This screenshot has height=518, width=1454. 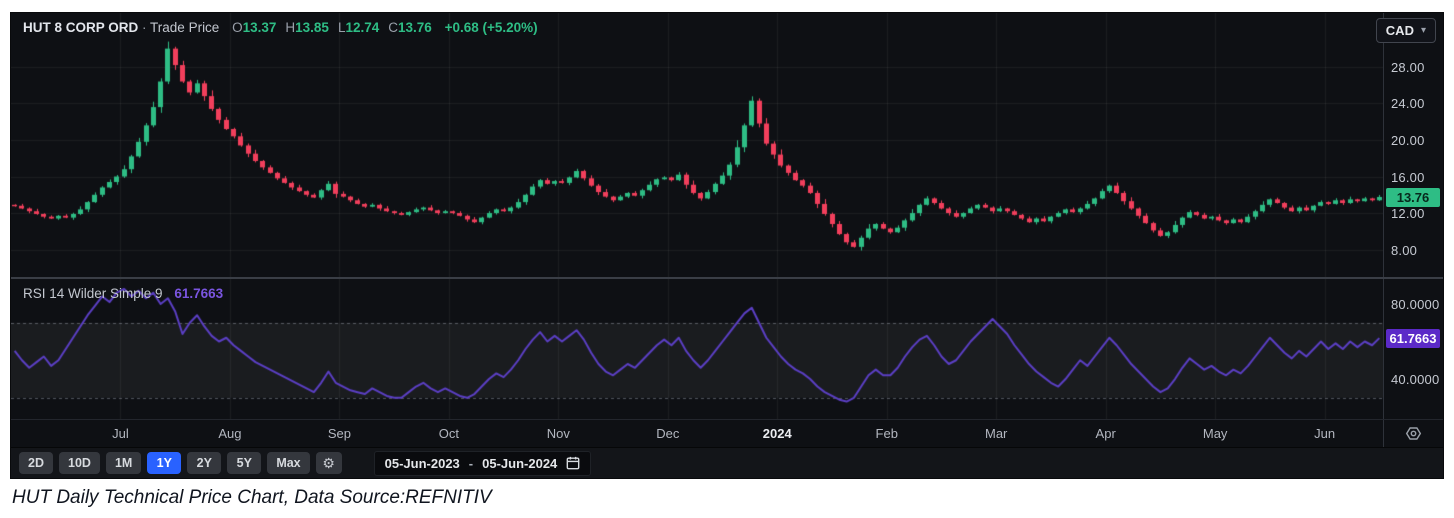 What do you see at coordinates (123, 463) in the screenshot?
I see `range-button-1m: 1M` at bounding box center [123, 463].